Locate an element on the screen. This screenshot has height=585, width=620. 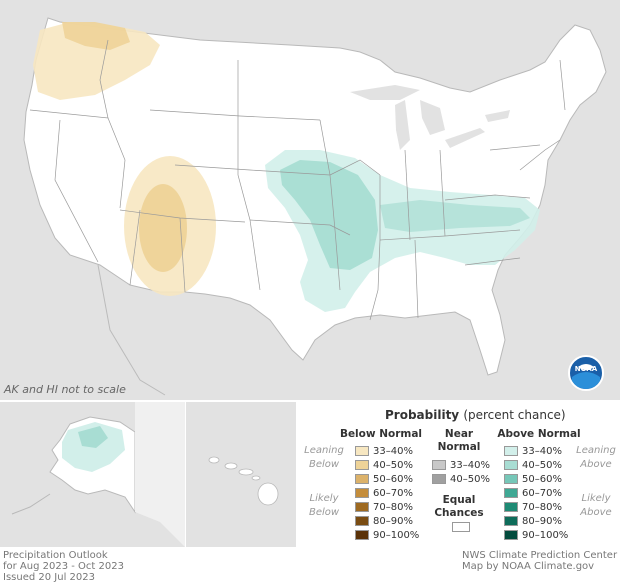
below-normal-legend-item: 70–80% is located at coordinates (387, 507).